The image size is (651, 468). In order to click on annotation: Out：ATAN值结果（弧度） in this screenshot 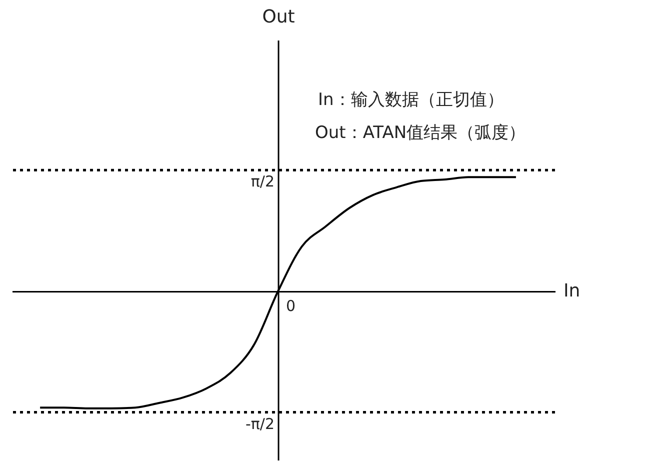, I will do `click(420, 133)`.